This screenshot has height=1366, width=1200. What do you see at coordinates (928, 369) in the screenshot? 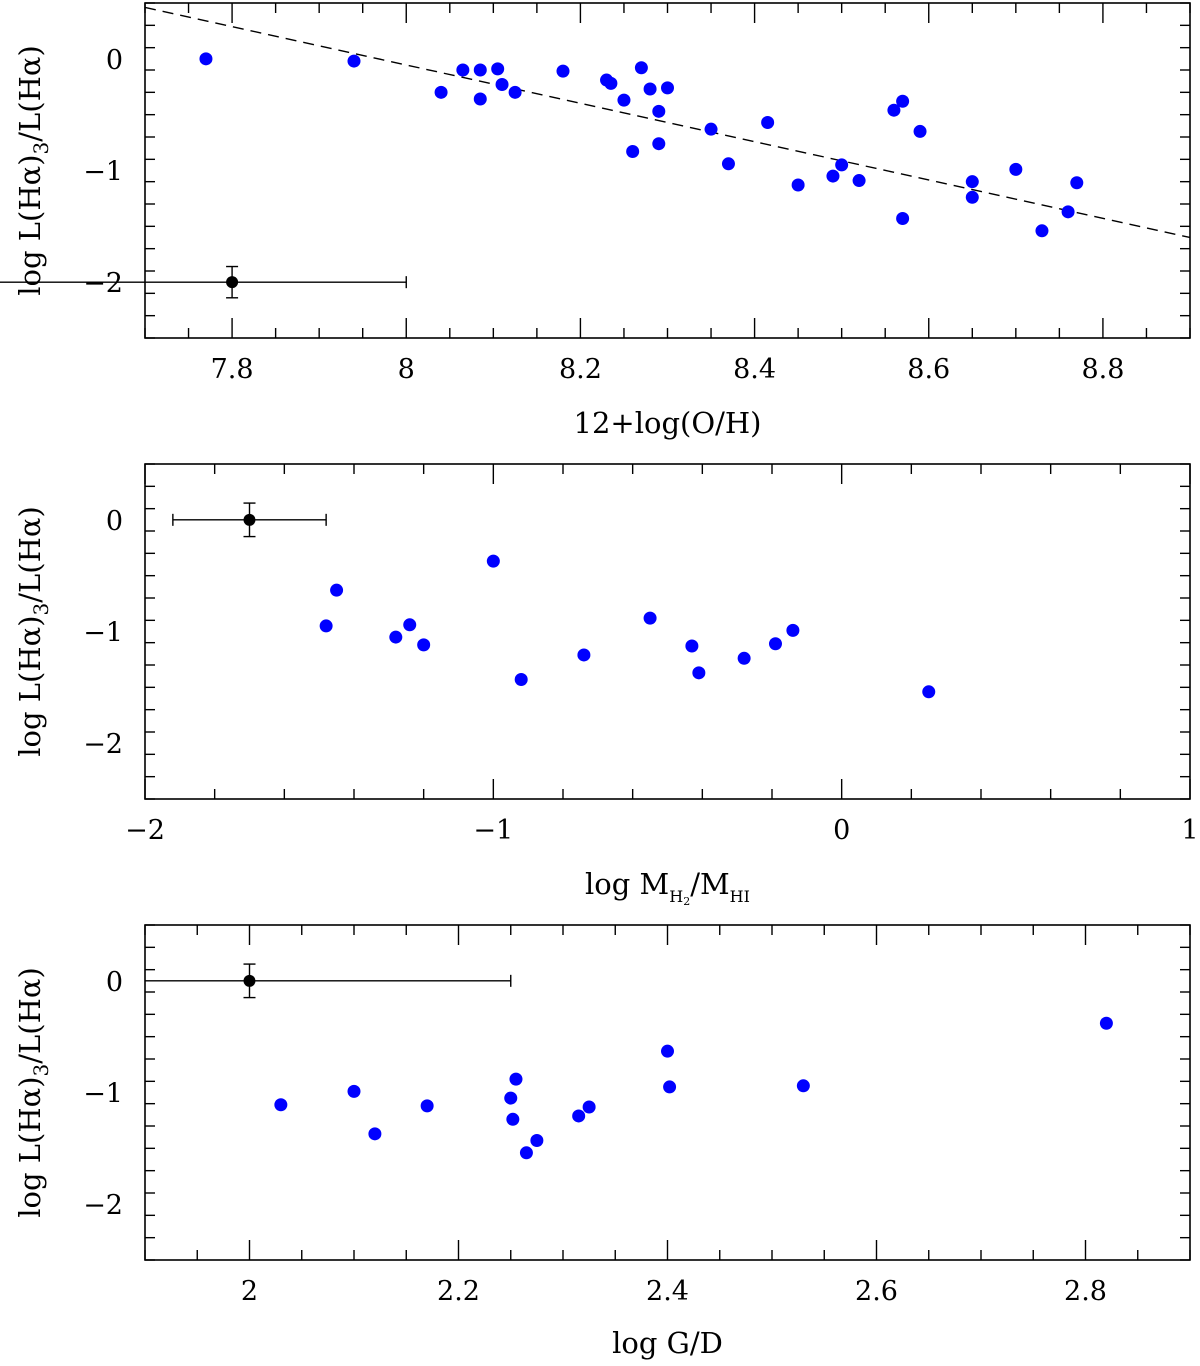
I see `x-tick-label: 8.6` at bounding box center [928, 369].